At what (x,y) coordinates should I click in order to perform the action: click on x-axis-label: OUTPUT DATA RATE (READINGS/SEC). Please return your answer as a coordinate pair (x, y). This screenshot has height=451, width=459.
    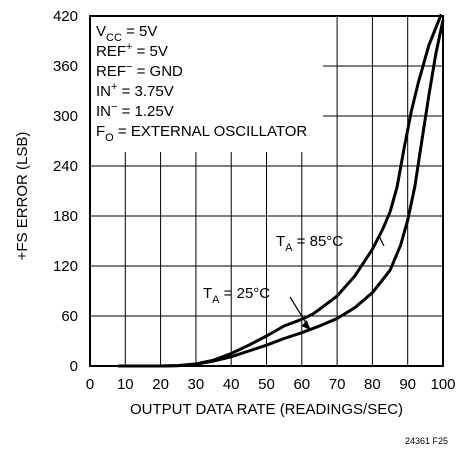
    Looking at the image, I should click on (266, 409).